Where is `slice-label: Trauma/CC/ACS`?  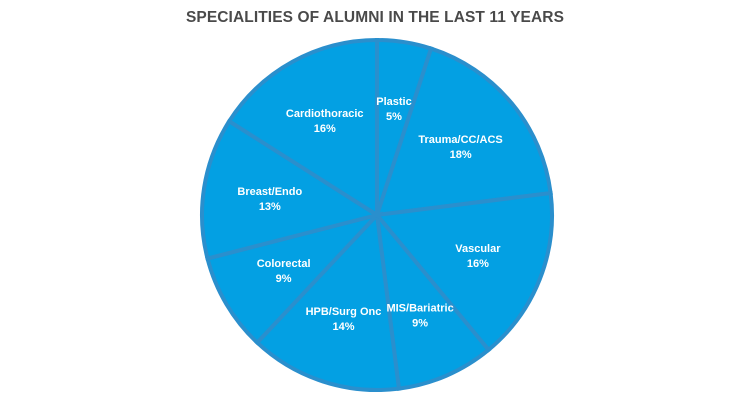
slice-label: Trauma/CC/ACS is located at coordinates (460, 140).